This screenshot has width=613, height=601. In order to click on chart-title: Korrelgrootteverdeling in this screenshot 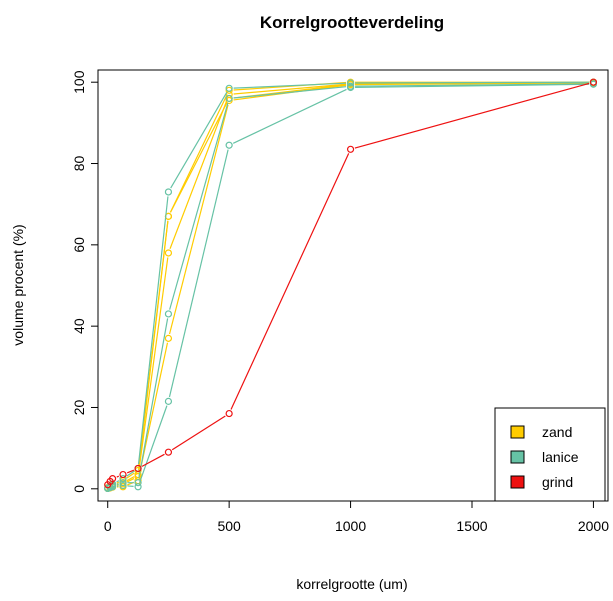, I will do `click(352, 22)`.